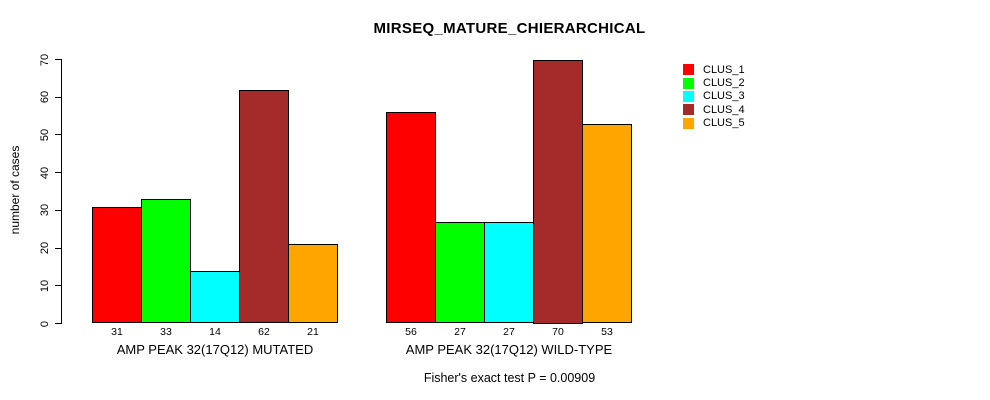  I want to click on legend-item: CLUS_5, so click(714, 122).